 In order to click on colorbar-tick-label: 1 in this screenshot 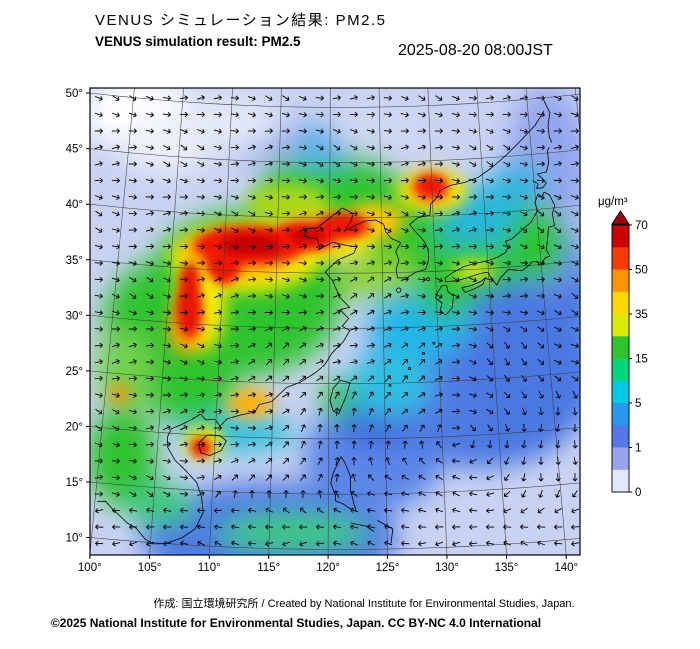, I will do `click(638, 449)`.